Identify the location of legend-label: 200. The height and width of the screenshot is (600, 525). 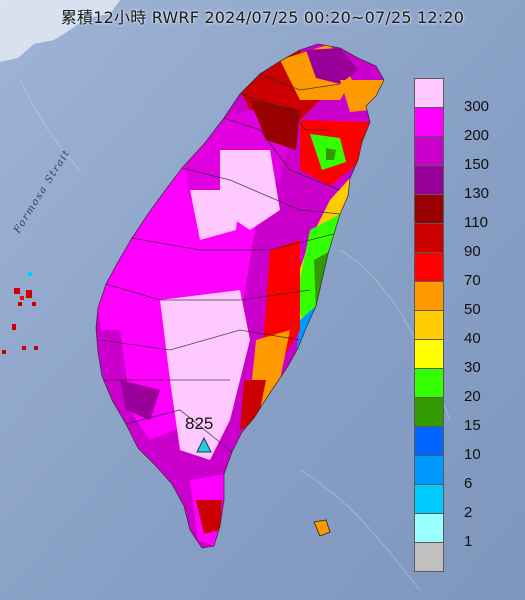
(477, 135).